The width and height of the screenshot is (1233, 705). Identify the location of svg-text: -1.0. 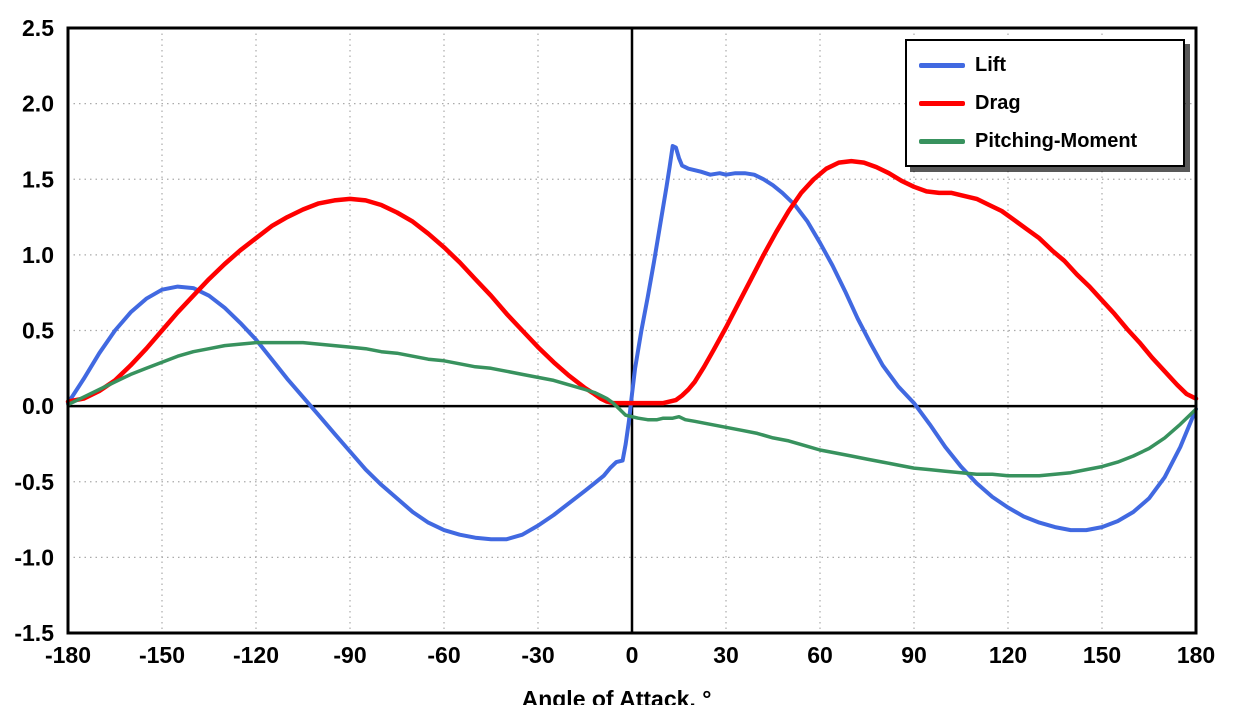
(34, 557).